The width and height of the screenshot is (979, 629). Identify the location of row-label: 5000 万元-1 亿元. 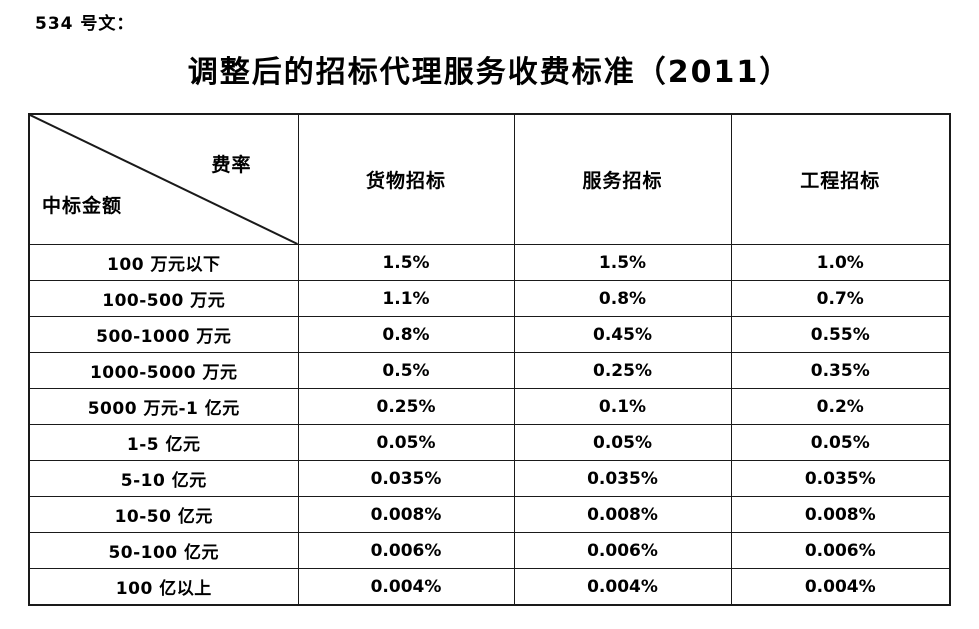
(163, 406).